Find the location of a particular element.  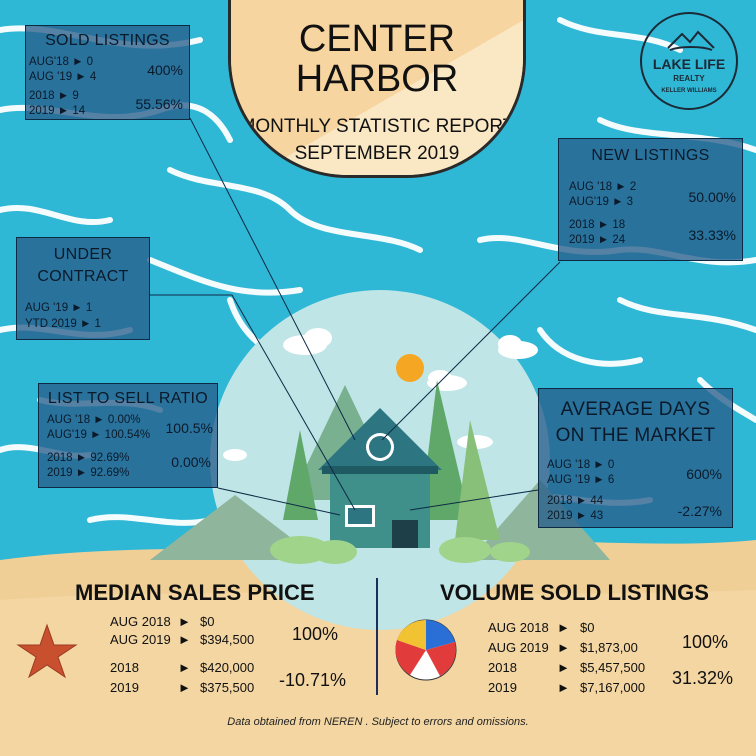

new-pct-2: 33.33% is located at coordinates (712, 235).